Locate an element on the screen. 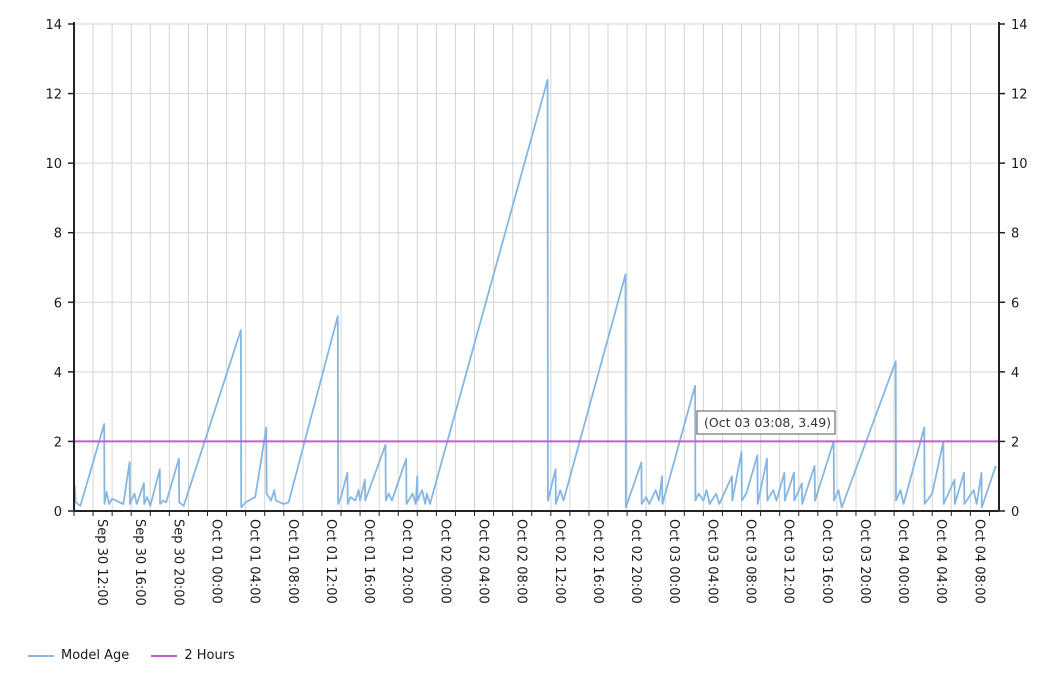  x-tick-label: Oct 01 08:00 is located at coordinates (292, 561).